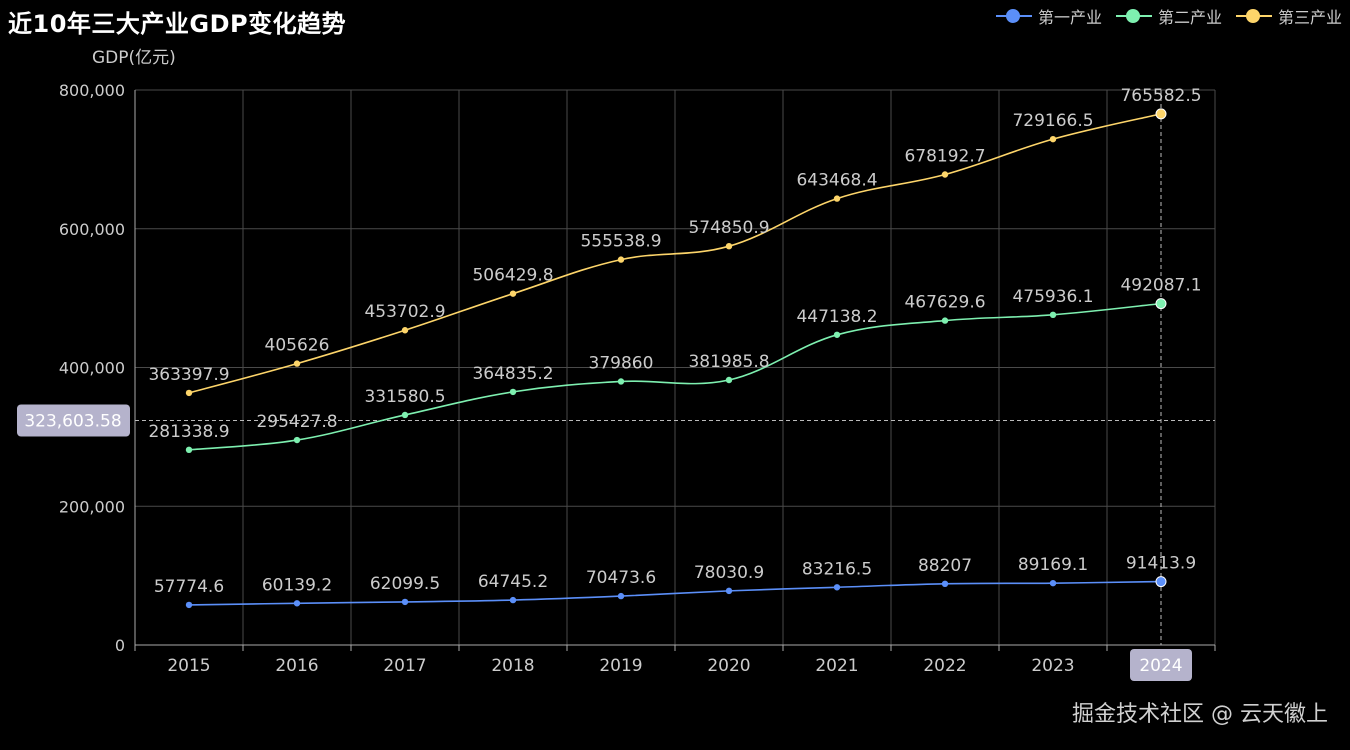 The image size is (1350, 750). I want to click on data-label: 57774.6, so click(189, 587).